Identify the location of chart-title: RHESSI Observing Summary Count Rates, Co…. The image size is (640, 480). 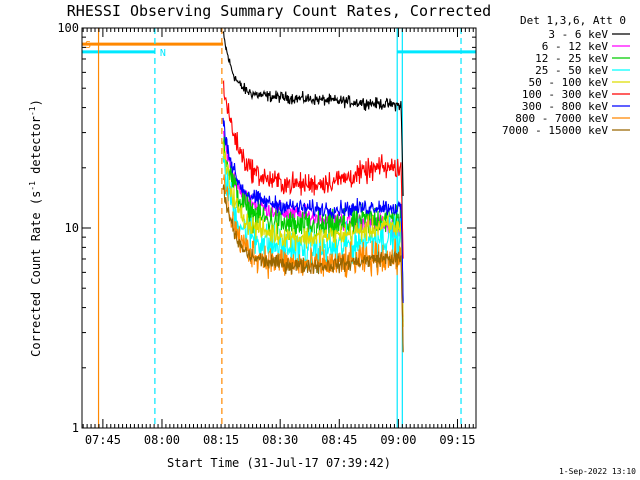
(279, 11).